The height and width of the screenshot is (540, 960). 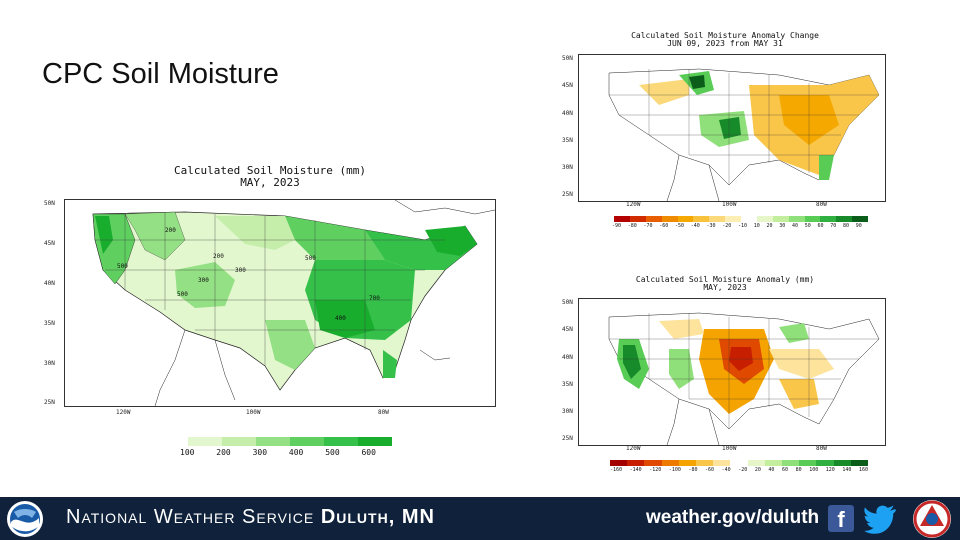 I want to click on legend-label: 50, so click(x=807, y=226).